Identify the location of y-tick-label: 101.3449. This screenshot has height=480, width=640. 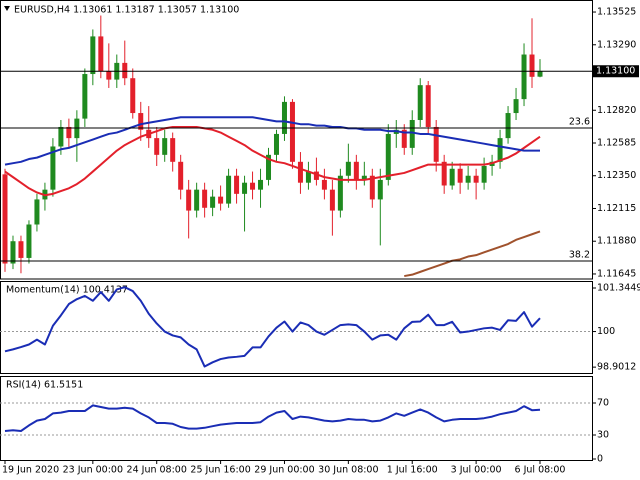
(618, 287).